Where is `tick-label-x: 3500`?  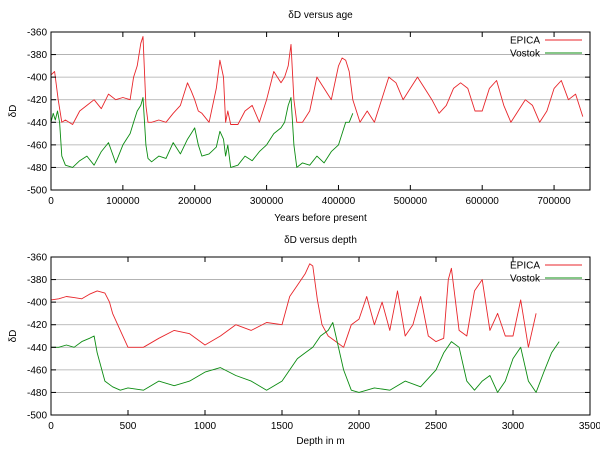
tick-label-x: 3500 is located at coordinates (589, 426).